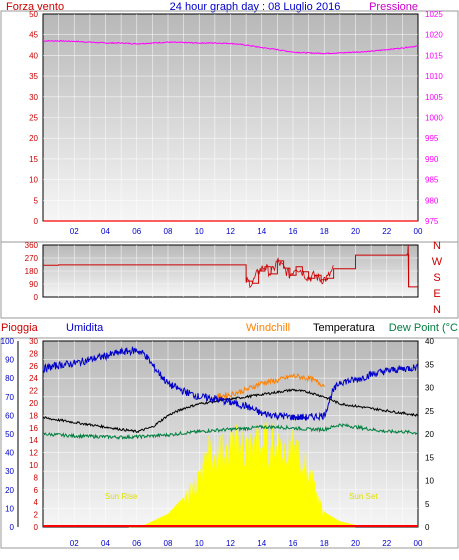 This screenshot has height=560, width=459. I want to click on humidity-y-tick: 40, so click(9, 453).